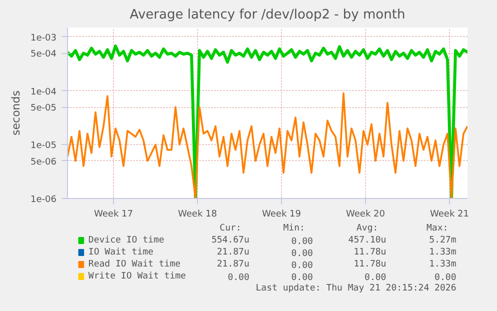 This screenshot has height=311, width=497. What do you see at coordinates (121, 253) in the screenshot?
I see `legend-label: IO Wait time` at bounding box center [121, 253].